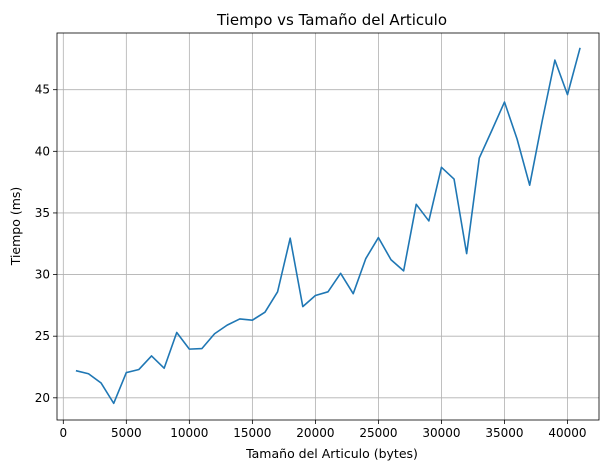 The image size is (609, 470). What do you see at coordinates (42, 151) in the screenshot?
I see `y-tick-label: 40` at bounding box center [42, 151].